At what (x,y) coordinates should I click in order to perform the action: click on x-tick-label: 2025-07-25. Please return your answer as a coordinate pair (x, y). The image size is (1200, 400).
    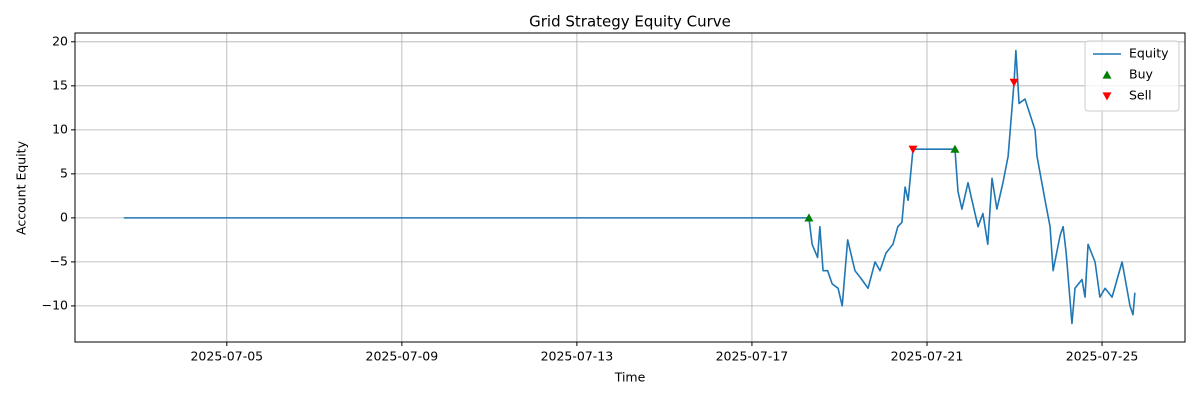
    Looking at the image, I should click on (1102, 356).